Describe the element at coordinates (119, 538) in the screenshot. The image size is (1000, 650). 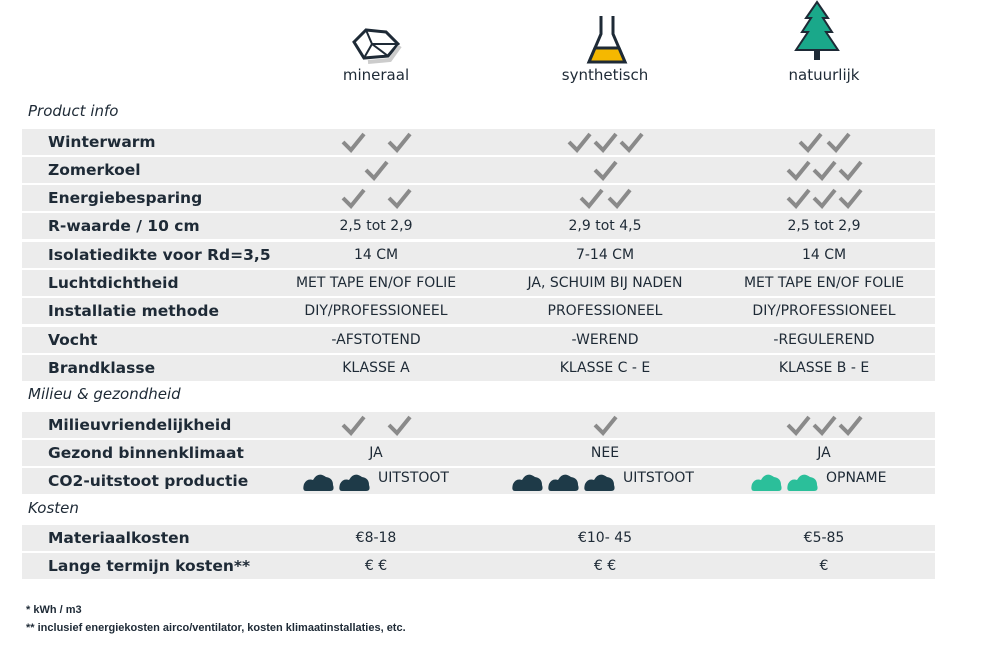
I see `row-label: Materiaalkosten` at that location.